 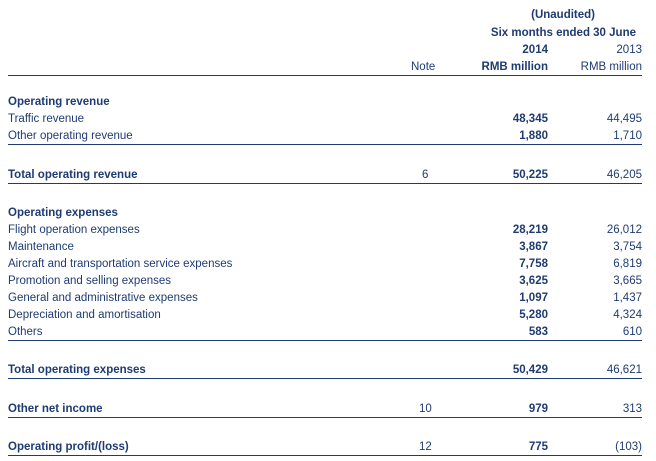 I want to click on operating-profit-current: 775, so click(x=538, y=447).